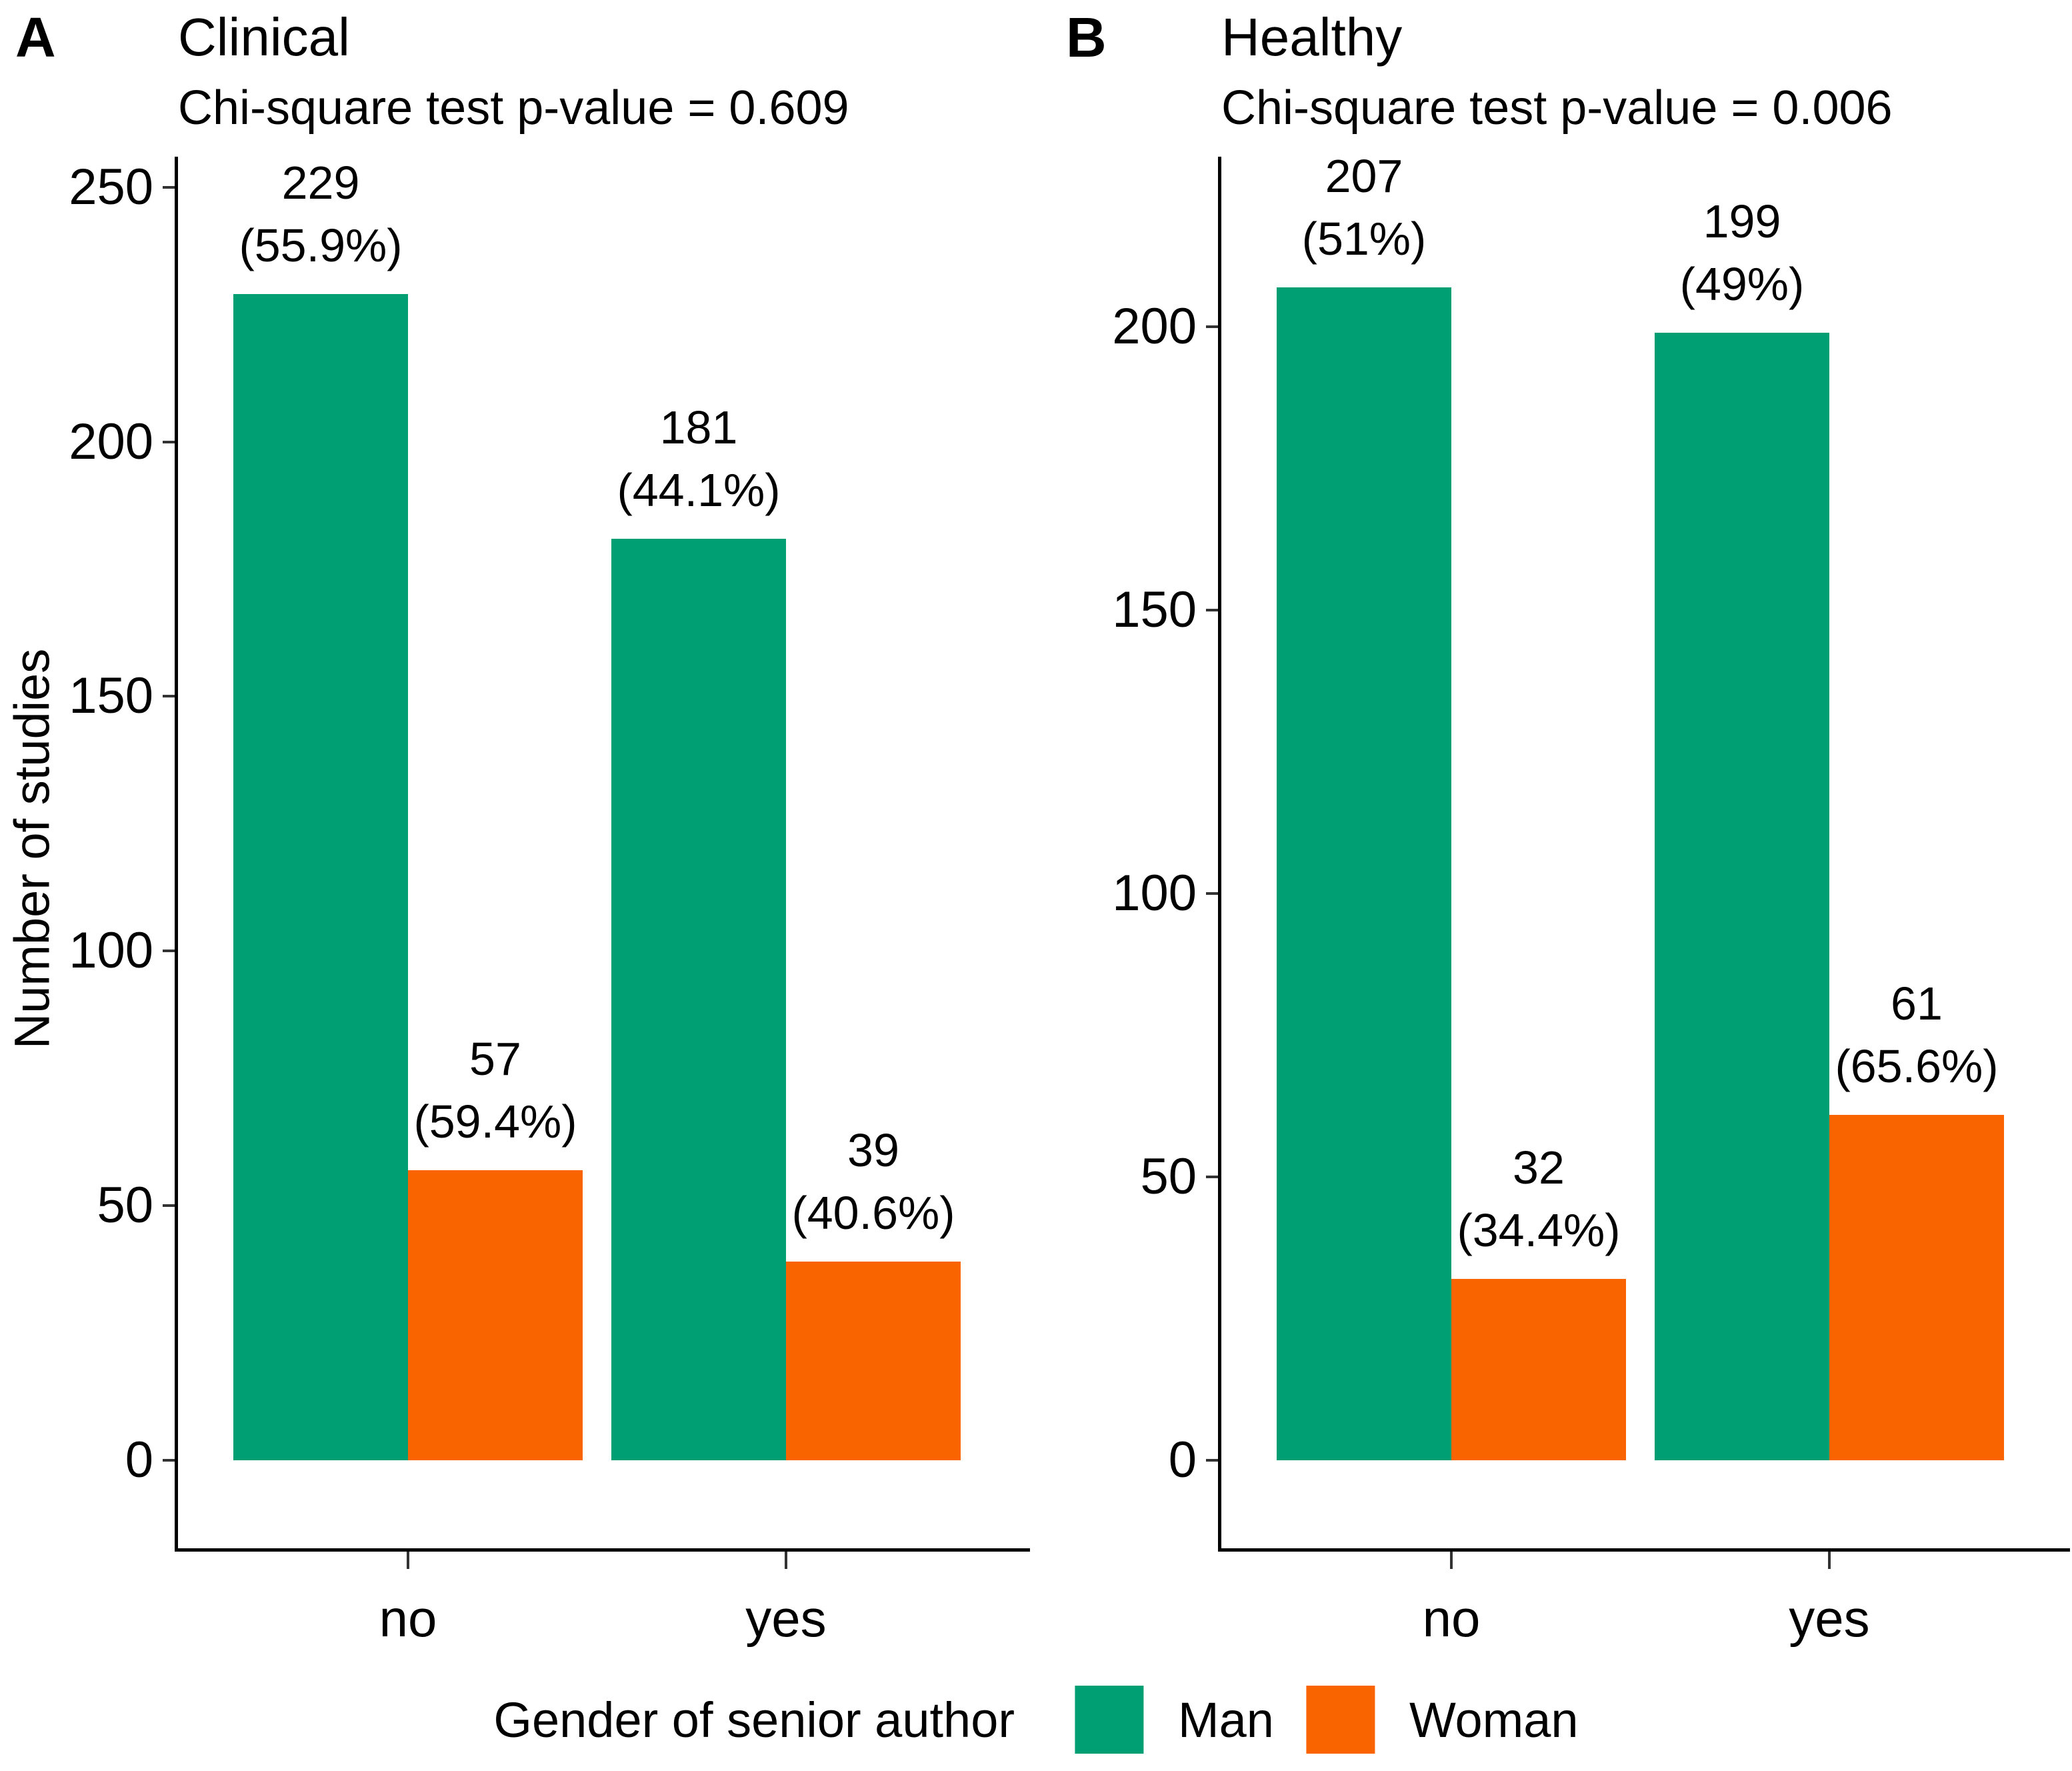  What do you see at coordinates (698, 427) in the screenshot?
I see `bar-count: 181` at bounding box center [698, 427].